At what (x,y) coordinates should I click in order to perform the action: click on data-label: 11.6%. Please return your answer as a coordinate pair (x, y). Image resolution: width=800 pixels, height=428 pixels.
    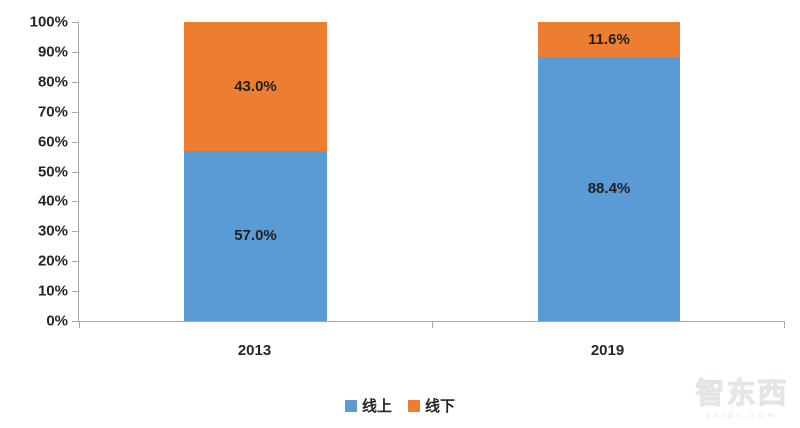
    Looking at the image, I should click on (609, 39).